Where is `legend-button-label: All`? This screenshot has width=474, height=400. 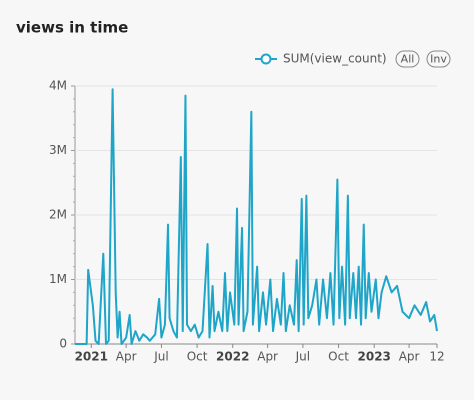 legend-button-label: All is located at coordinates (408, 59).